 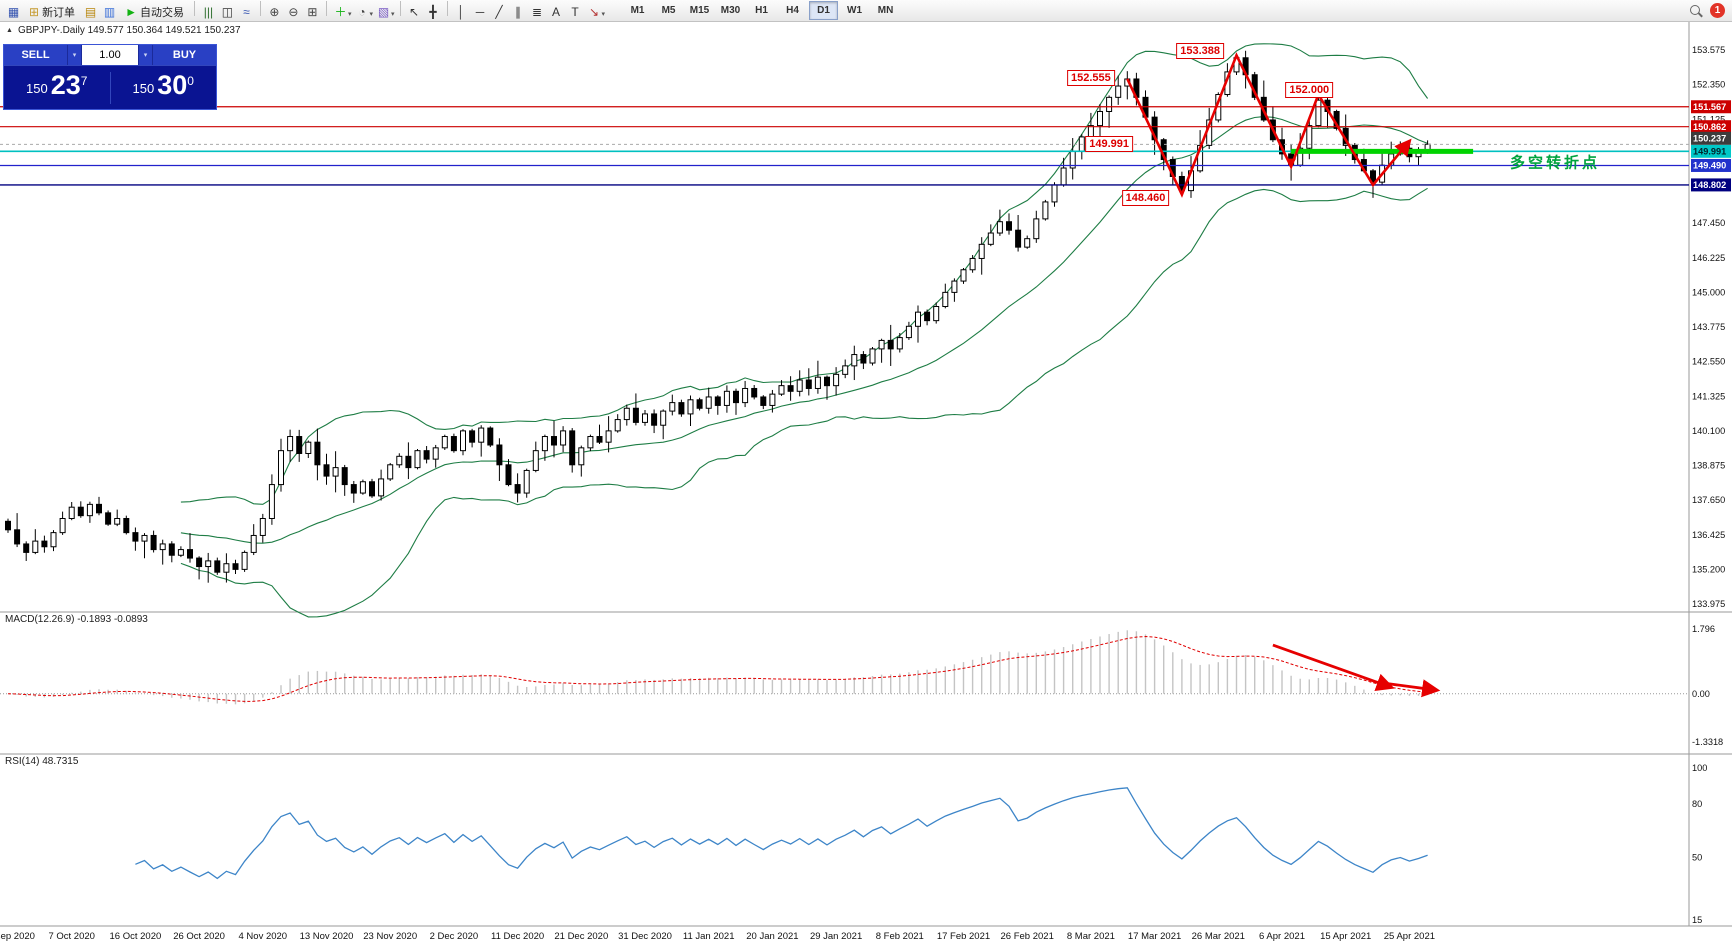 I want to click on new-order-button: ⊞ 新订单, so click(x=52, y=12).